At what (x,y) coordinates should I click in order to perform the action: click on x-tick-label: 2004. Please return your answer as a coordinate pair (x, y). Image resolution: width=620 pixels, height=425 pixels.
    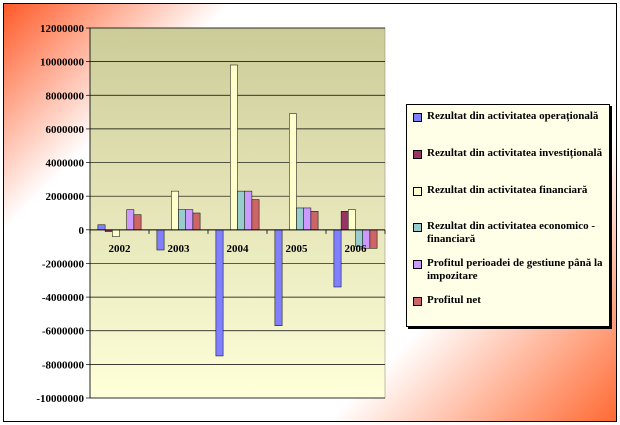
    Looking at the image, I should click on (238, 249).